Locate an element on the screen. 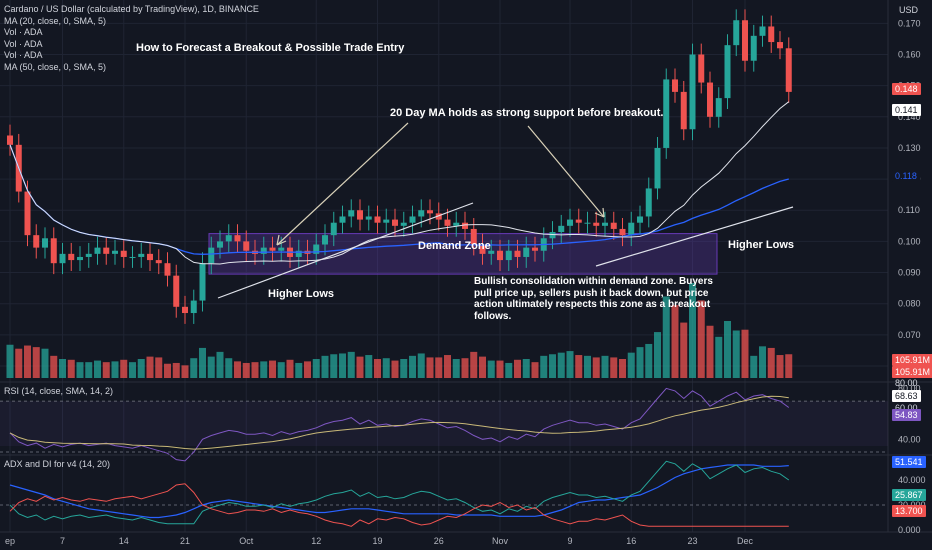 The width and height of the screenshot is (932, 550). demand-zone-label: Demand Zone is located at coordinates (454, 246).